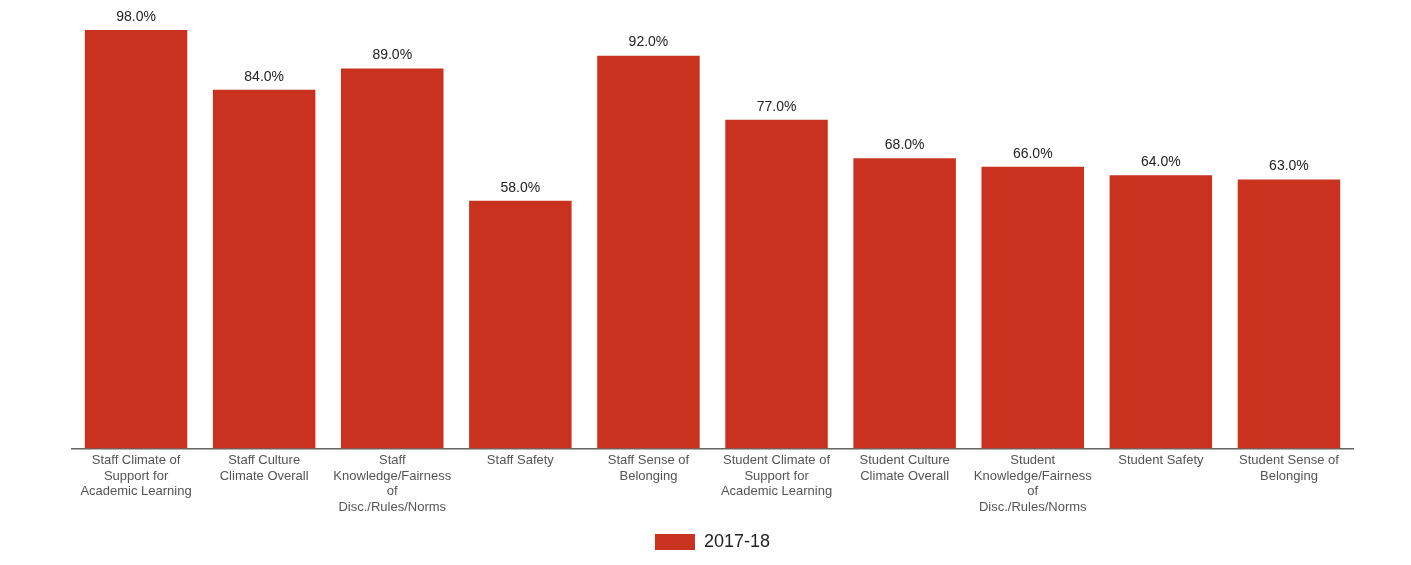 The width and height of the screenshot is (1411, 565). I want to click on data-label: 89.0%, so click(392, 54).